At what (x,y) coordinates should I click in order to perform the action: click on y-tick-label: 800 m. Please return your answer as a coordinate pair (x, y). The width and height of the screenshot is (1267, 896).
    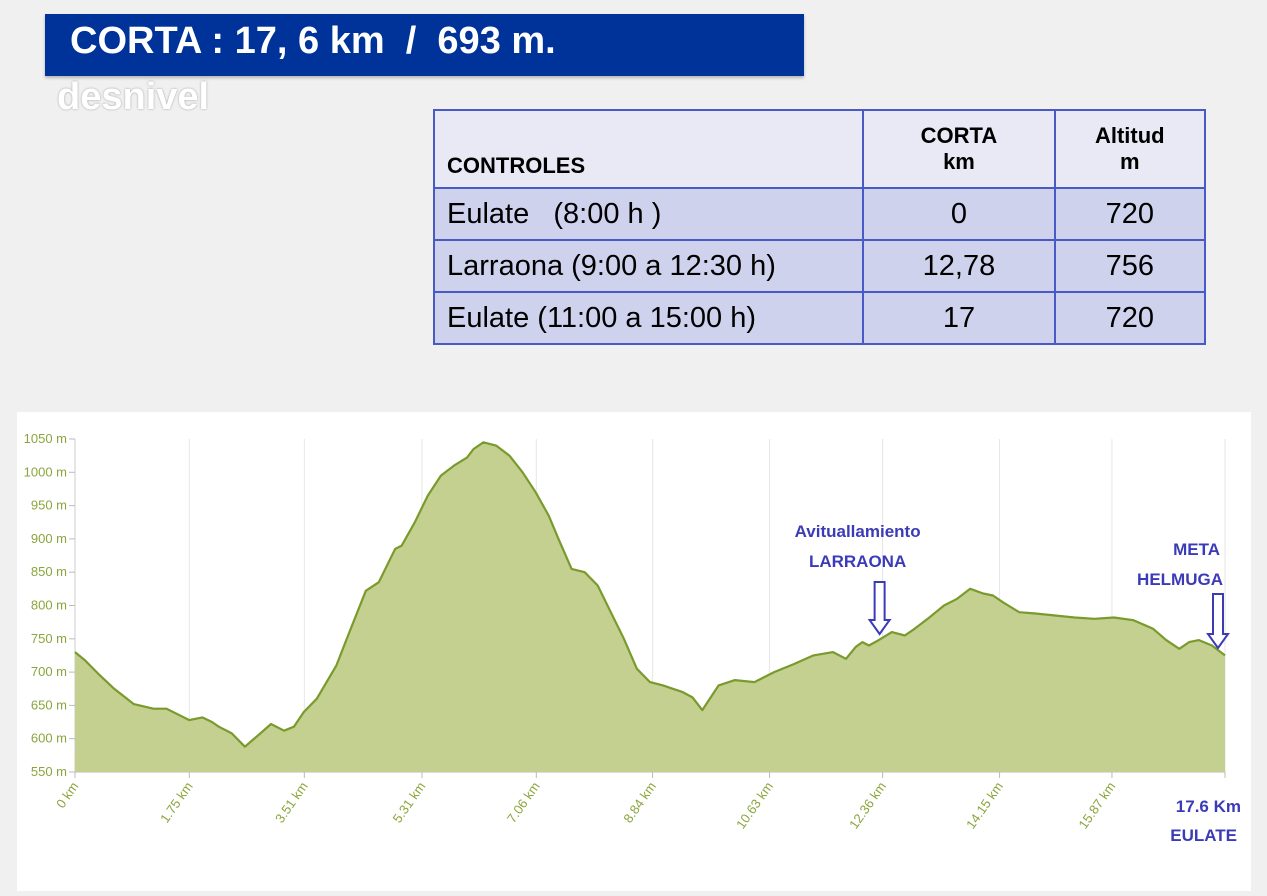
    Looking at the image, I should click on (49, 605).